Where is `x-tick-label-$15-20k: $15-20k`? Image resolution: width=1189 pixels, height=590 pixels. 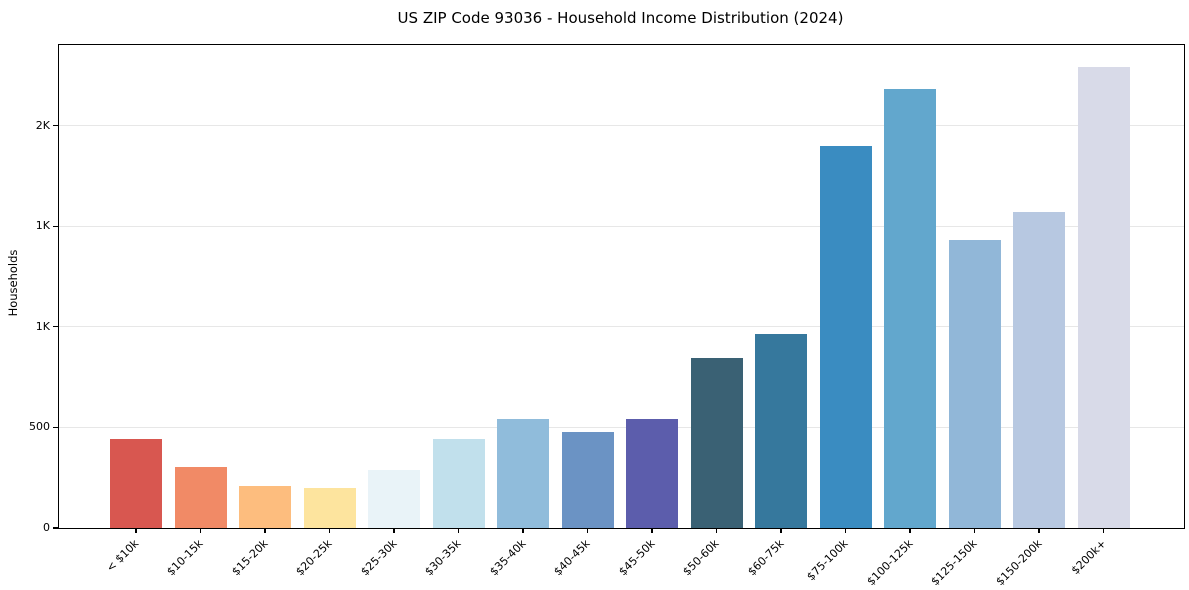 x-tick-label-$15-20k: $15-20k is located at coordinates (249, 558).